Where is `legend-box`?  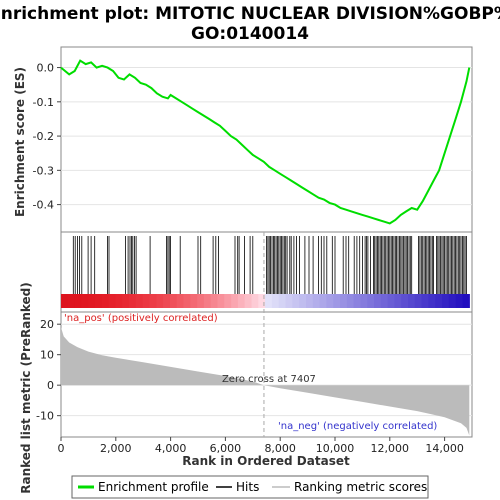
legend-box is located at coordinates (250, 487).